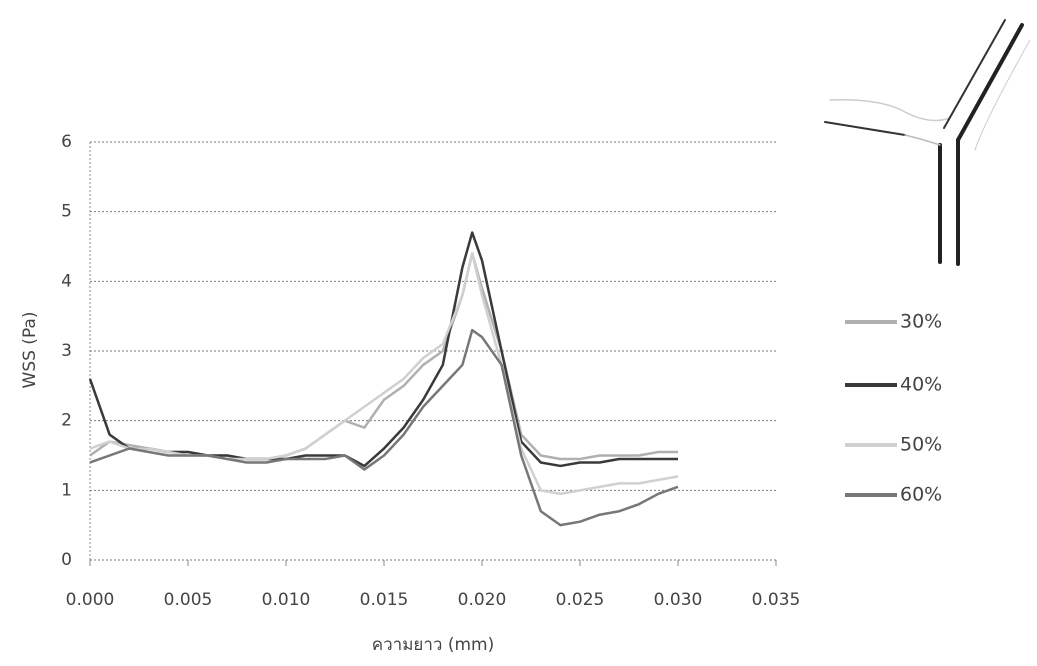  I want to click on y-tick-label: 6, so click(66, 142).